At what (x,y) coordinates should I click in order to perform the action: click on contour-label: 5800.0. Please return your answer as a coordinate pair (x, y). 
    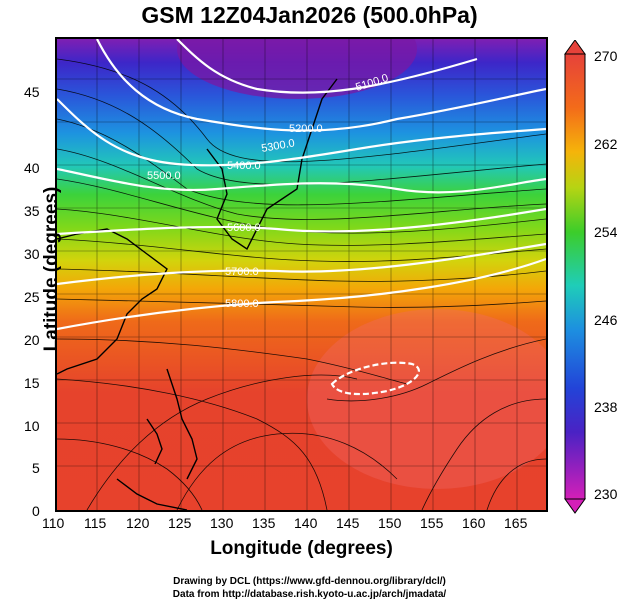
    Looking at the image, I should click on (242, 304).